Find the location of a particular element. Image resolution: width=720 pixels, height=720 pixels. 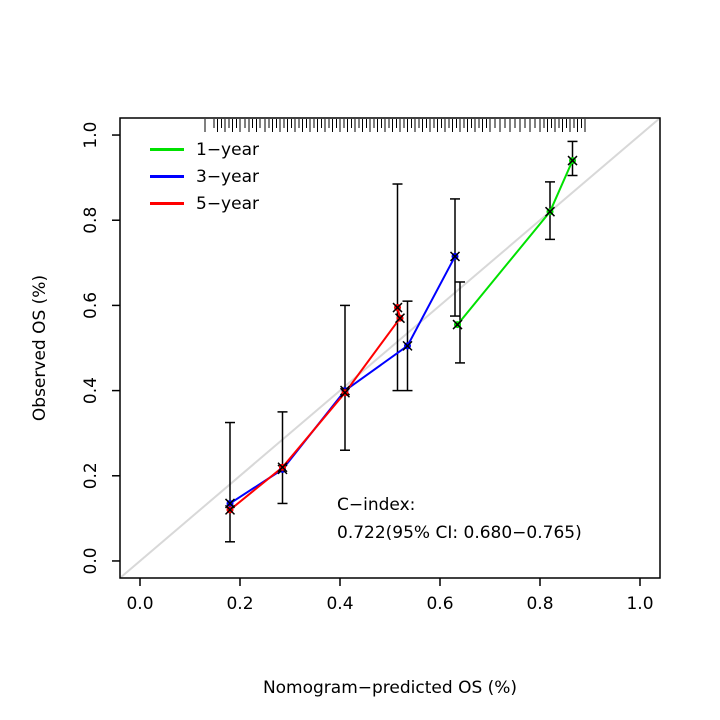

x-axis-tick-label: 1.0 is located at coordinates (639, 604).